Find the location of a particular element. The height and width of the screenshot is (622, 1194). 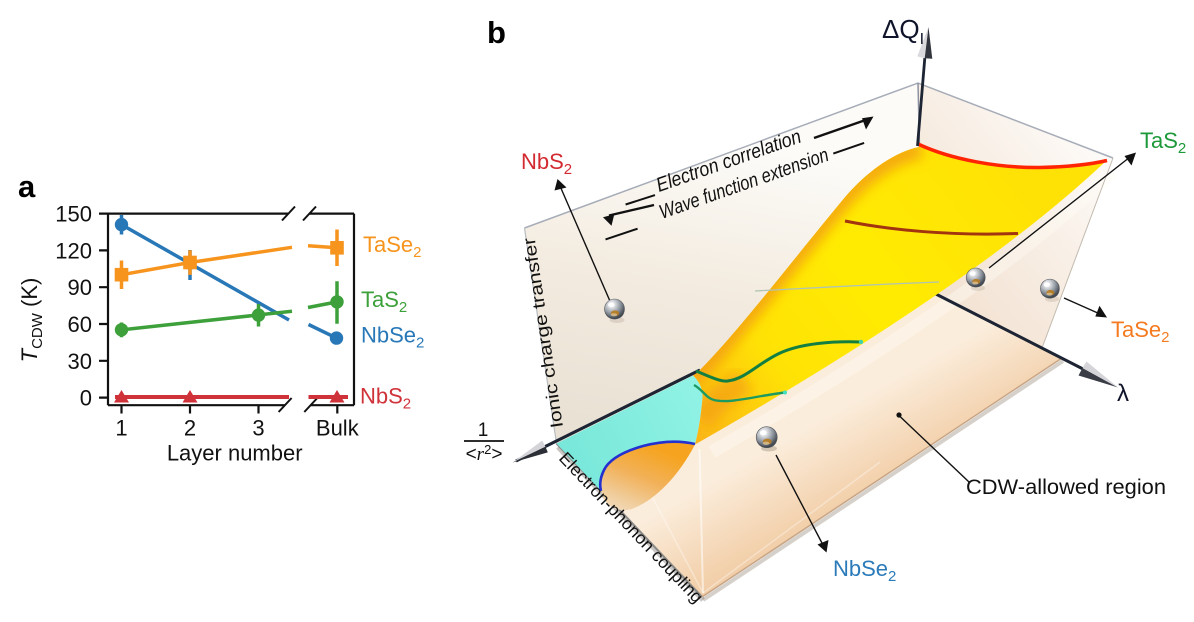

svg-text: CDW-allowed region is located at coordinates (1066, 487).